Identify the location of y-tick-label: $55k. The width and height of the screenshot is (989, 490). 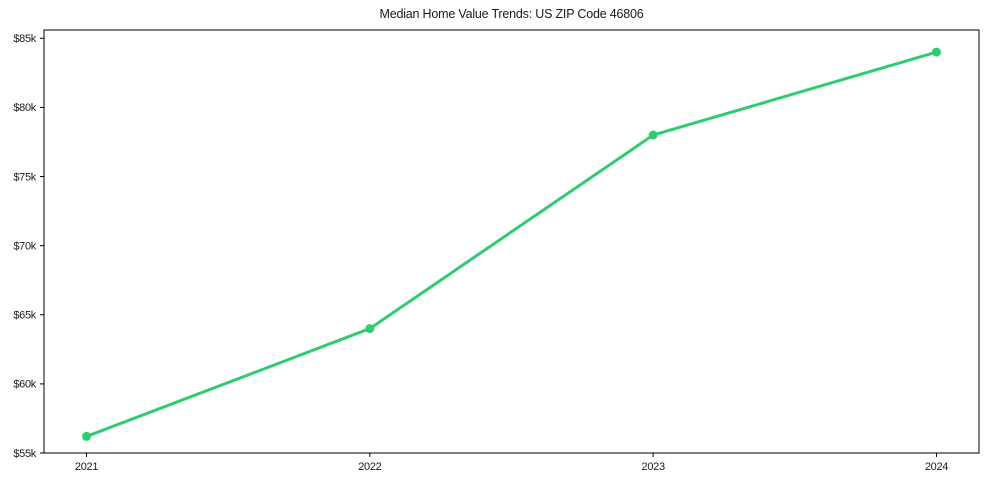
(24, 454).